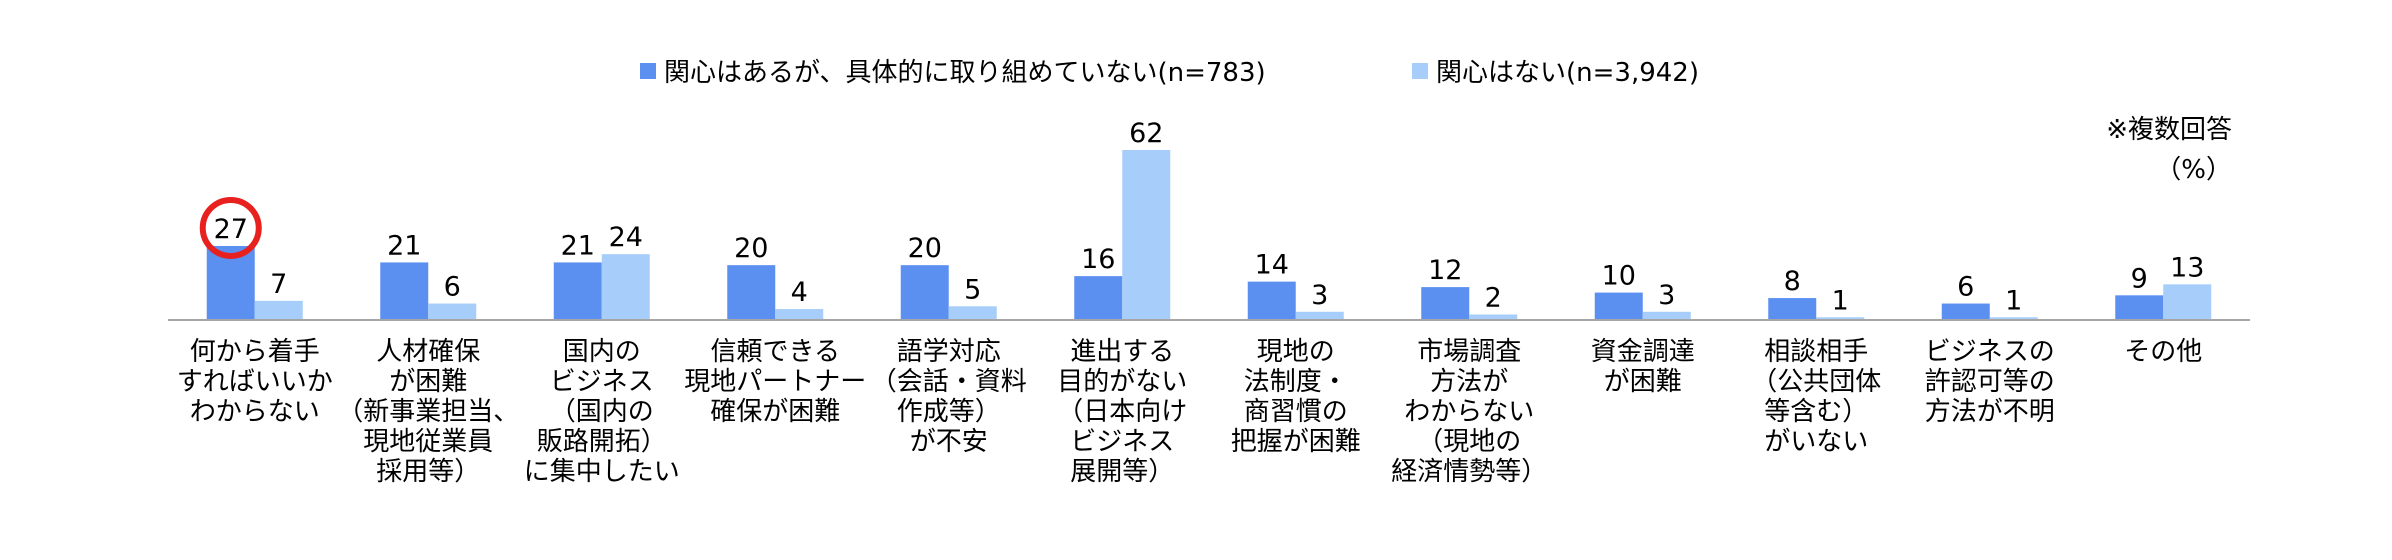 Image resolution: width=2392 pixels, height=560 pixels. What do you see at coordinates (1296, 442) in the screenshot?
I see `x-tick-label-7-line-4: 把握が困難` at bounding box center [1296, 442].